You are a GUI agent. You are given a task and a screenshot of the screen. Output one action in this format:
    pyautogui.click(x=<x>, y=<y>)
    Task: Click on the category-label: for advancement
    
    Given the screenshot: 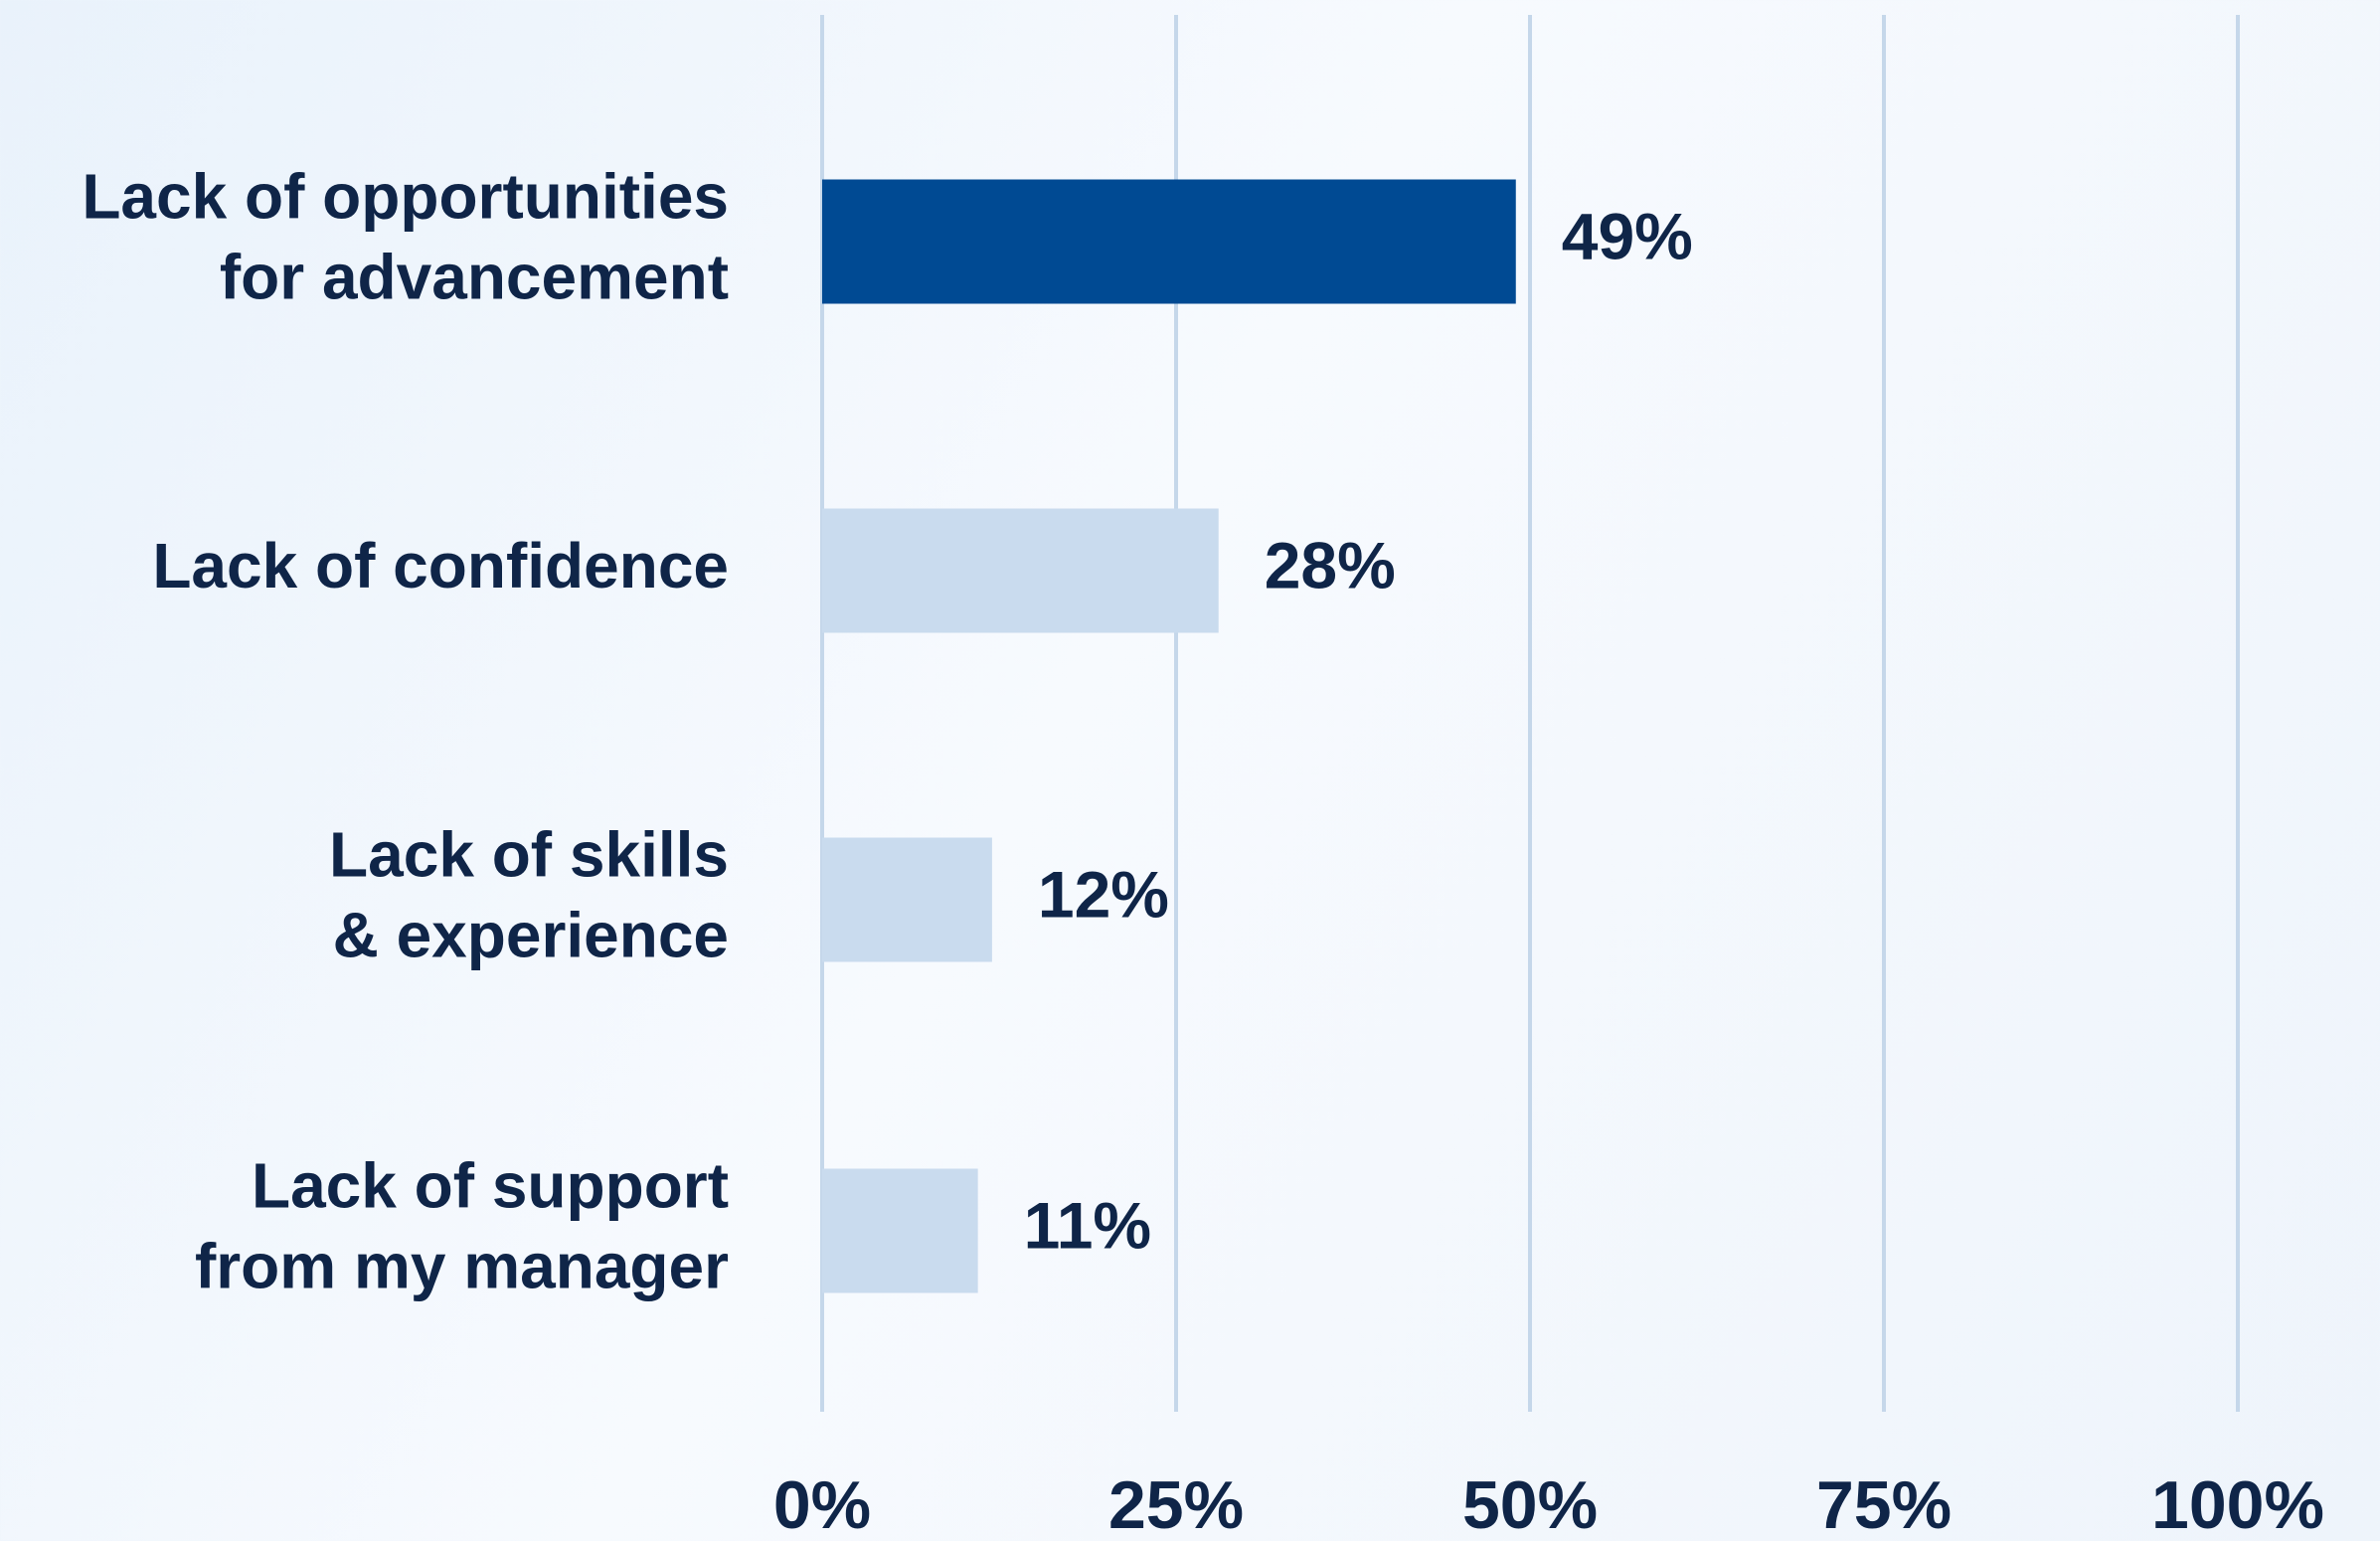 What is the action you would take?
    pyautogui.click(x=474, y=276)
    